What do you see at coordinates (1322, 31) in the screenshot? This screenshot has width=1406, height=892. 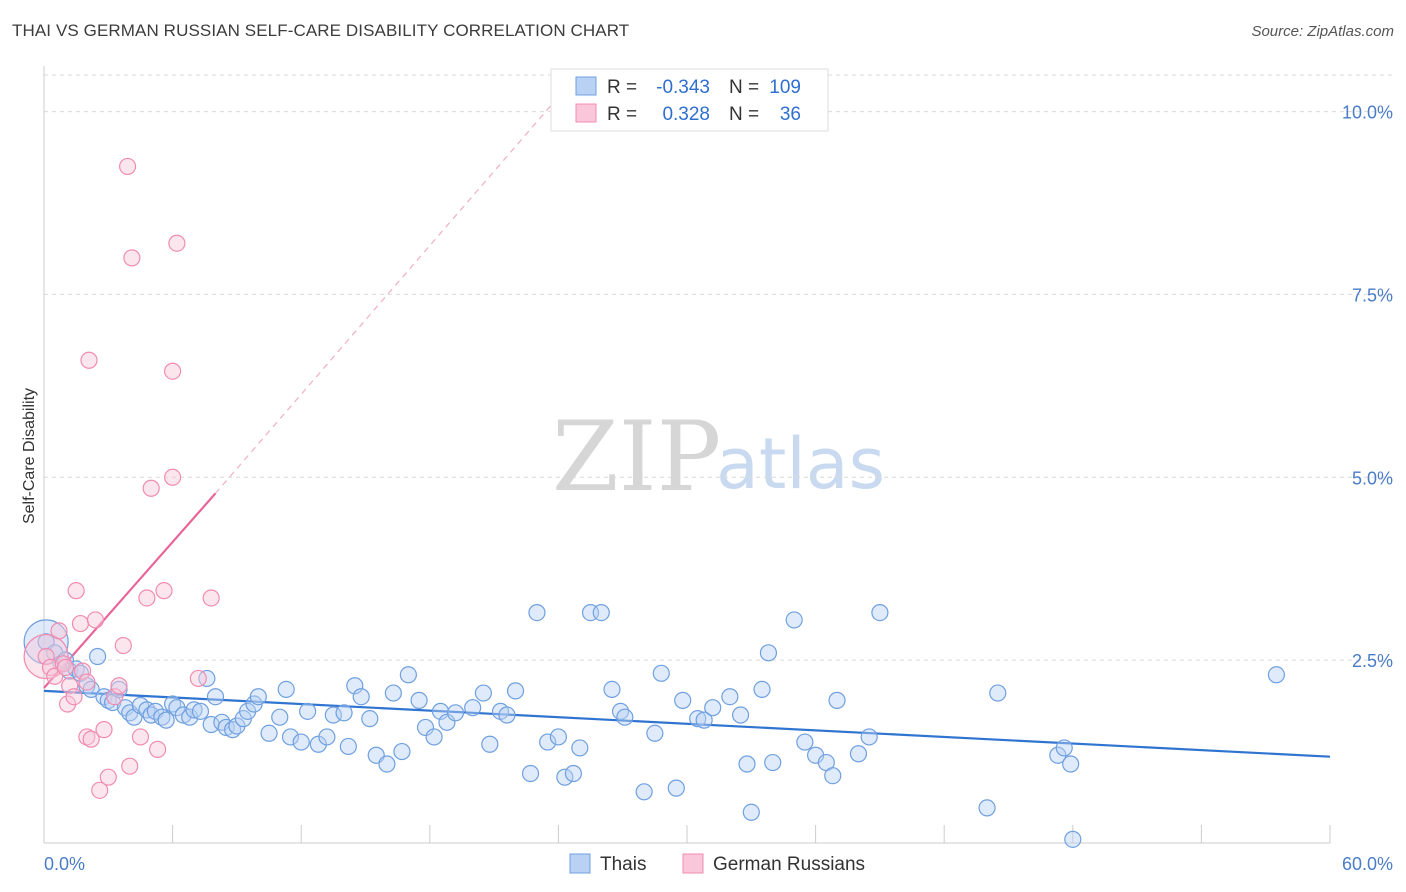 I see `chart-source: Source: ZipAtlas.com` at bounding box center [1322, 31].